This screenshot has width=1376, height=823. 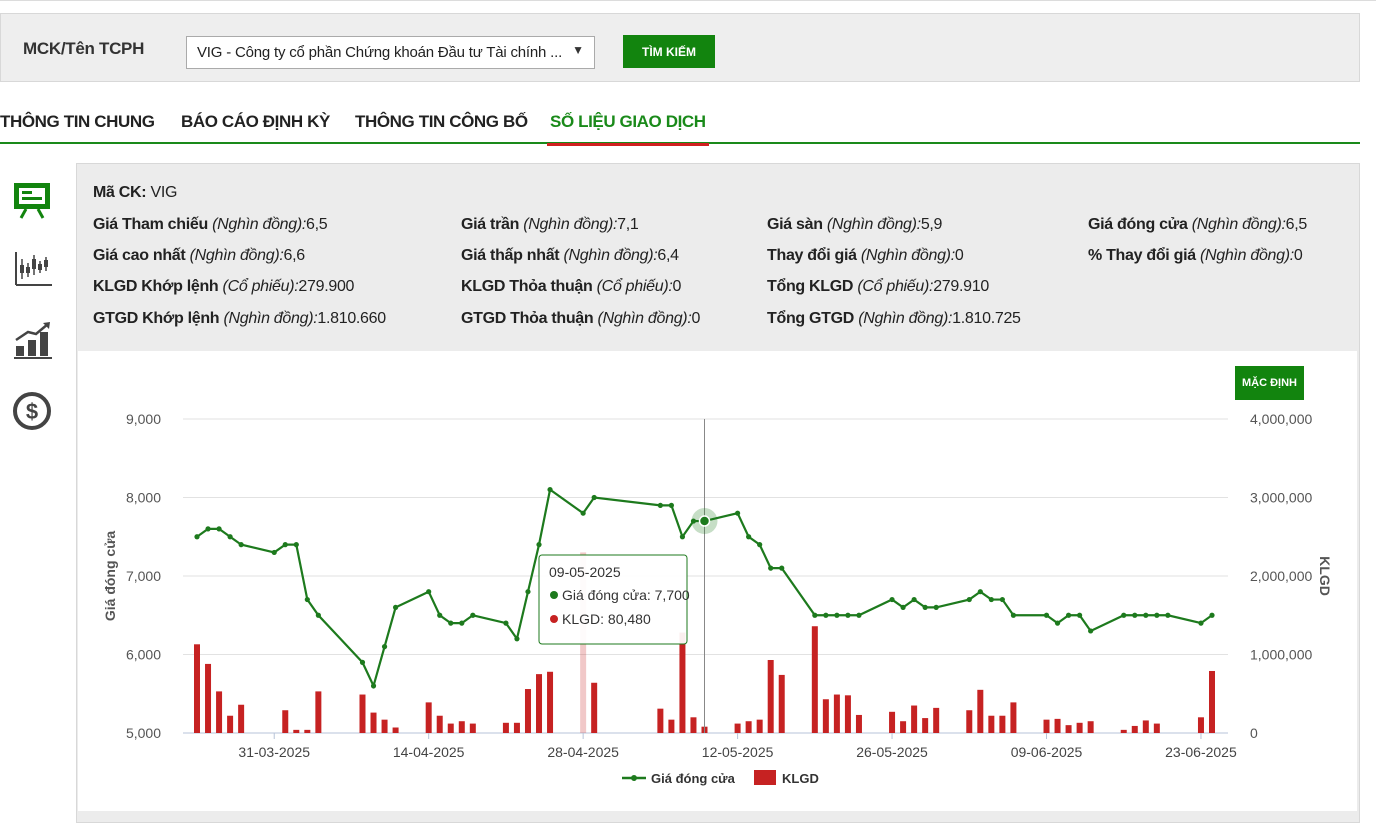 I want to click on info-price-change-percent: % Thay đổi giá (Nghìn đồng):0, so click(x=1195, y=255).